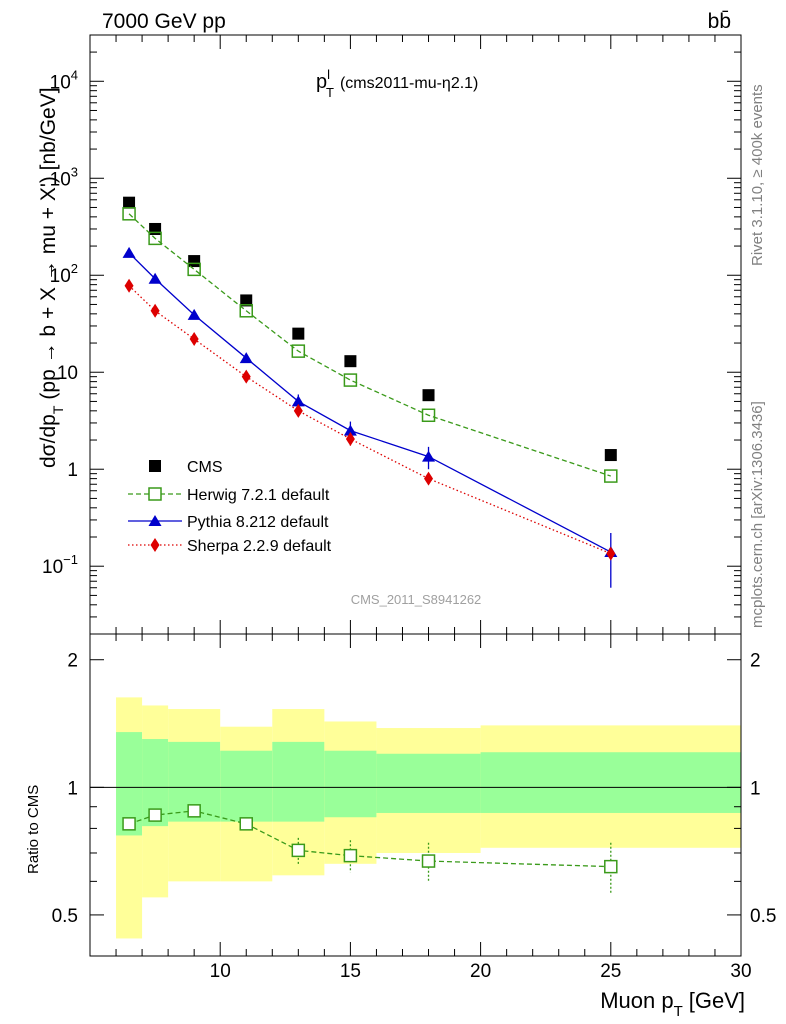 This screenshot has height=1024, width=786. What do you see at coordinates (763, 916) in the screenshot?
I see `ratio-y-tick-label-right: 0.5` at bounding box center [763, 916].